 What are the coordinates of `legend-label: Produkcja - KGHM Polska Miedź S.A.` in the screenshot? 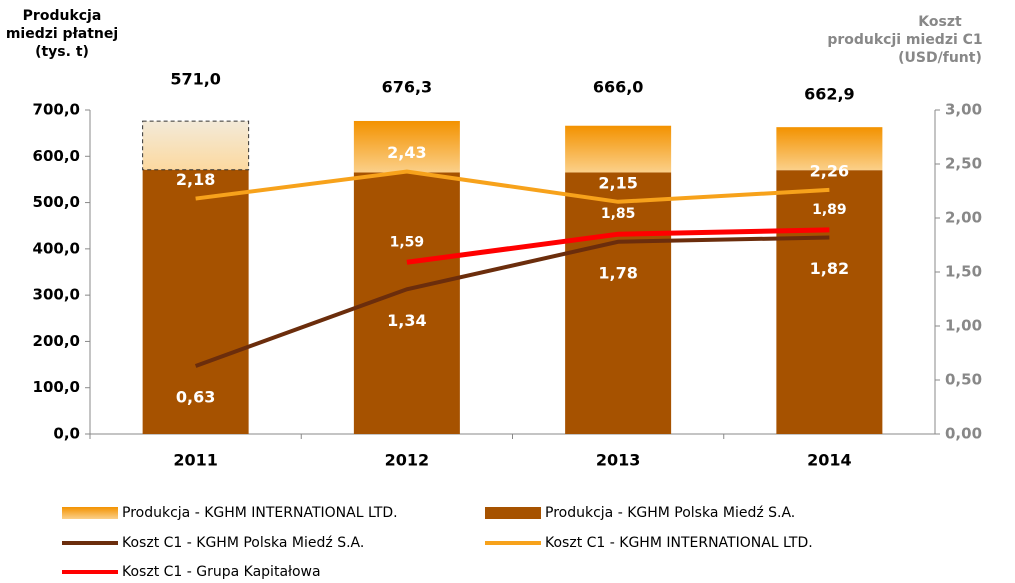 It's located at (670, 513).